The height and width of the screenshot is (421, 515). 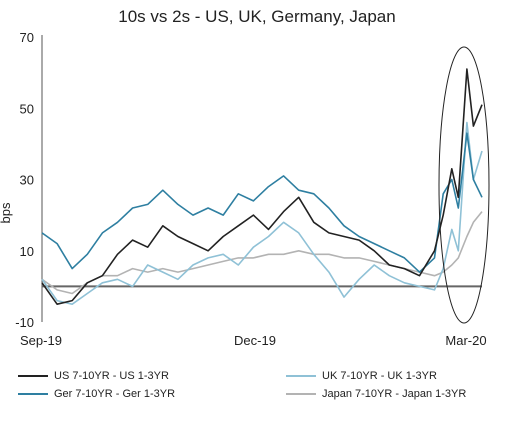 I want to click on x-tick-label: Mar-20, so click(x=465, y=340).